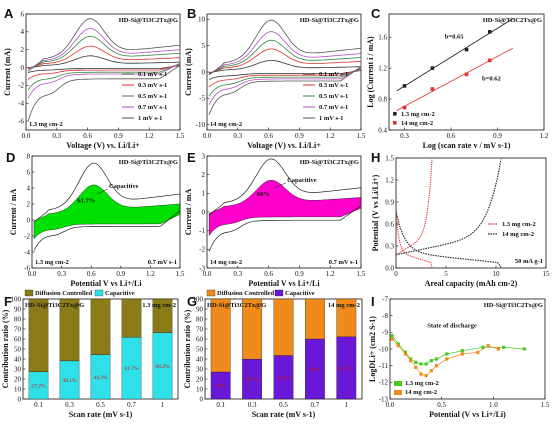 The image size is (554, 442). I want to click on discharge-curve, so click(414, 239).